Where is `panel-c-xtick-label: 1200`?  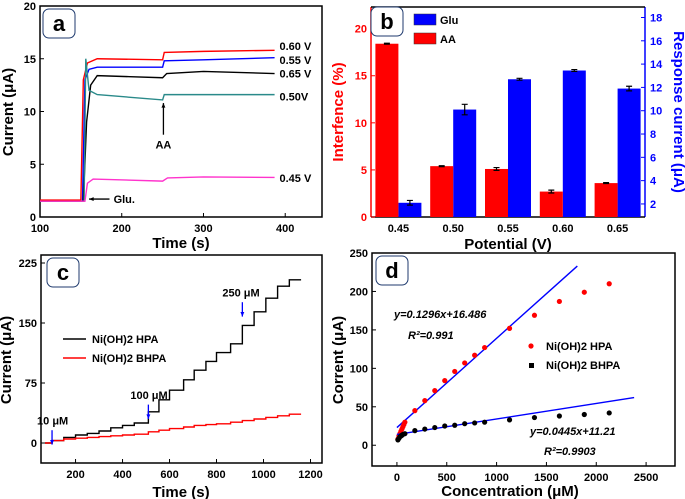
panel-c-xtick-label: 1200 is located at coordinates (310, 475).